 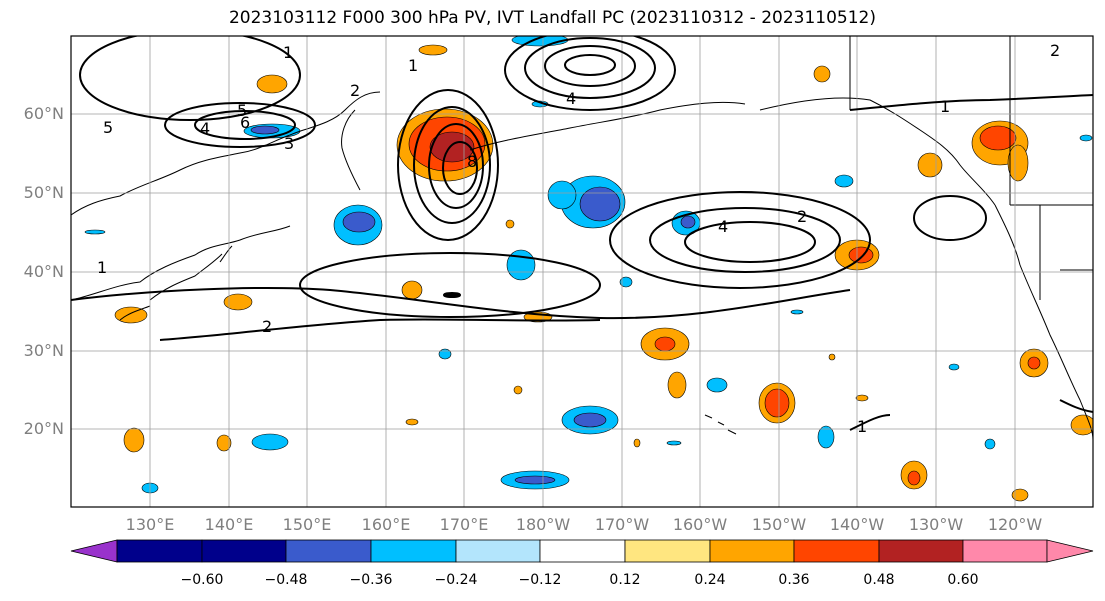 What do you see at coordinates (622, 524) in the screenshot?
I see `lon-label: 170°W` at bounding box center [622, 524].